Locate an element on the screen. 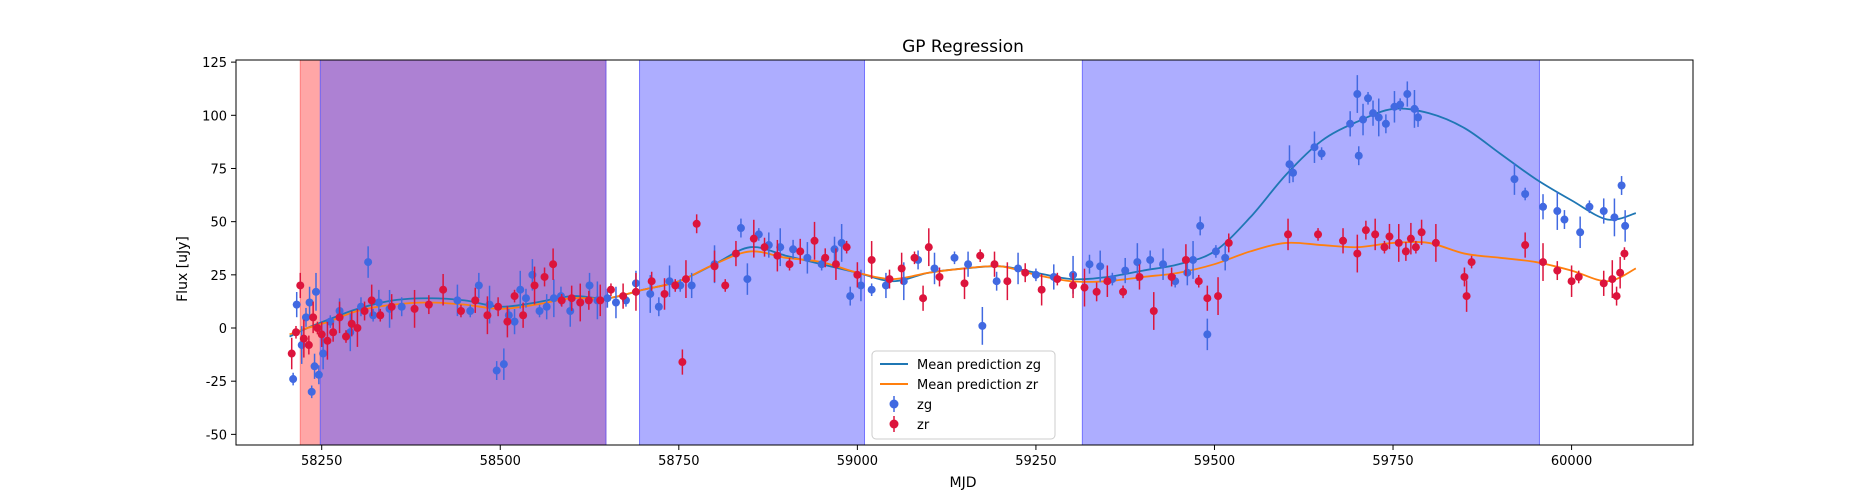  x-tick-label: 60000 is located at coordinates (1571, 461).